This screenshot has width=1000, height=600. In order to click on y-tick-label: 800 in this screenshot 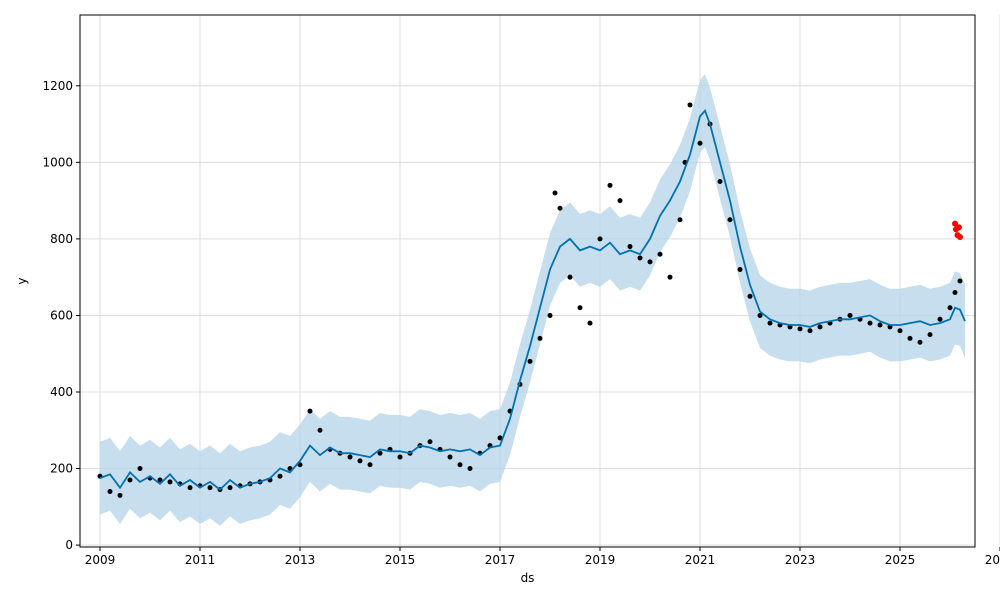, I will do `click(61, 239)`.